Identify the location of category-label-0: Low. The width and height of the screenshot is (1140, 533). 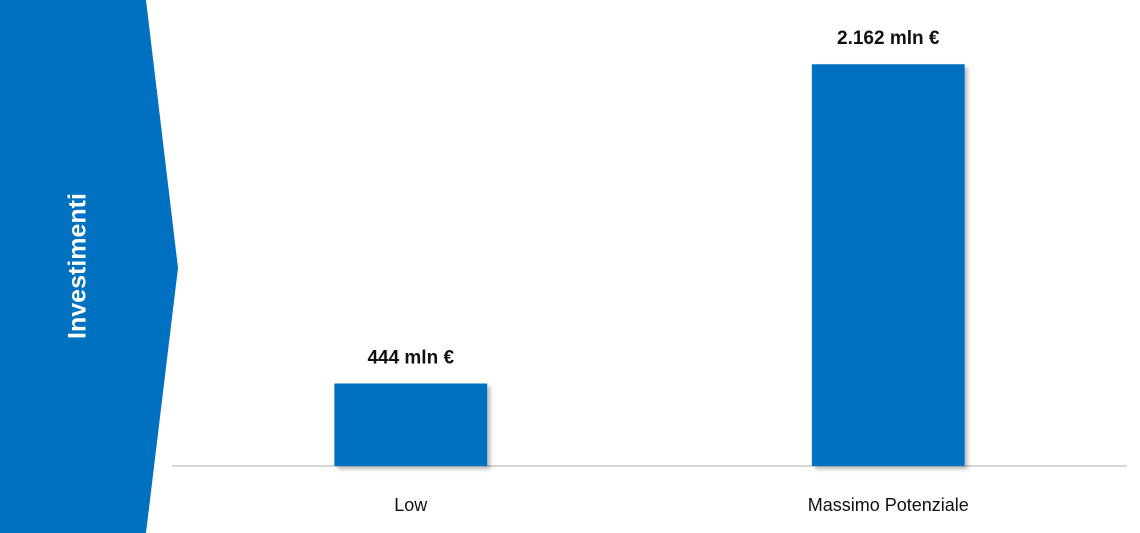
(411, 505).